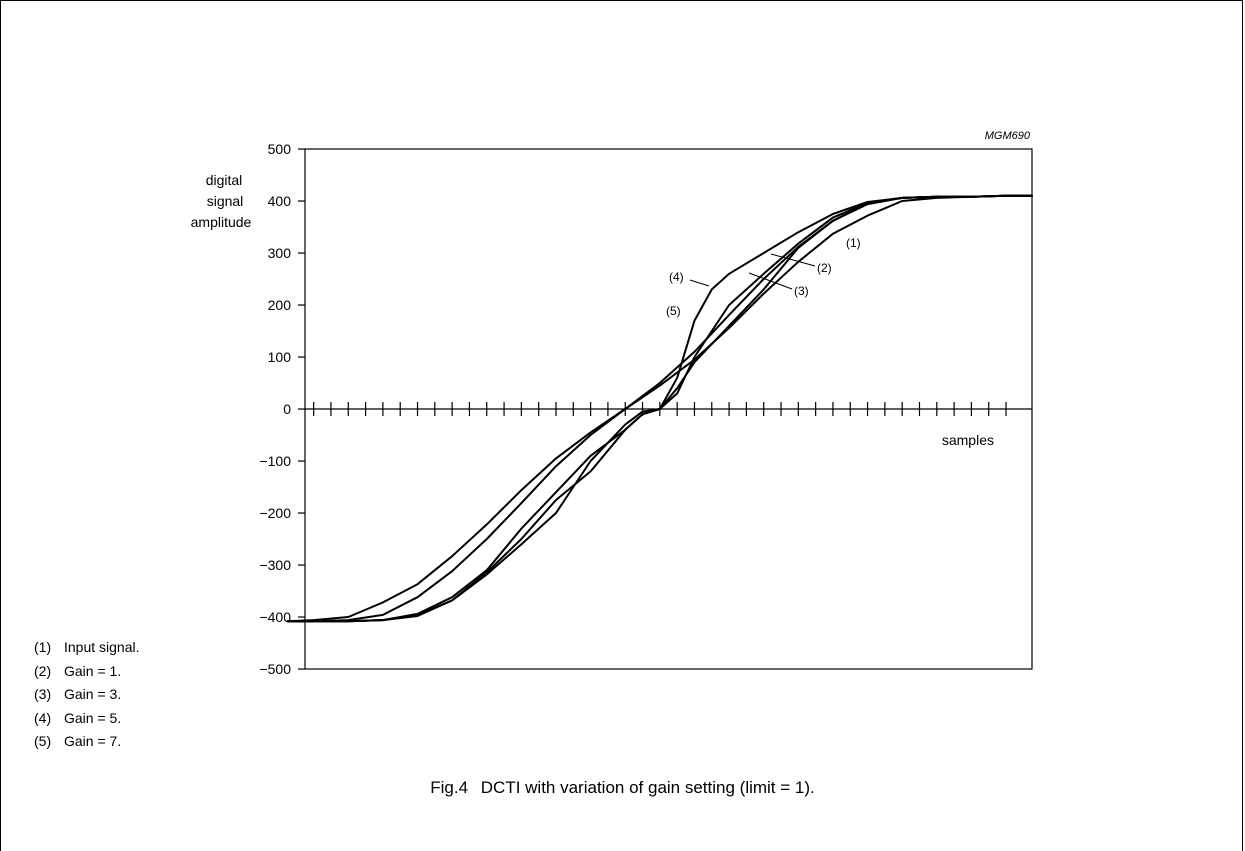 Image resolution: width=1245 pixels, height=851 pixels. I want to click on legend-item: (5) Gain = 7., so click(87, 742).